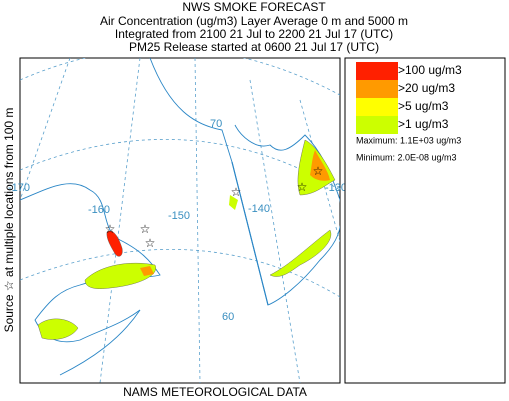 The width and height of the screenshot is (509, 401). I want to click on map-label: 60, so click(228, 317).